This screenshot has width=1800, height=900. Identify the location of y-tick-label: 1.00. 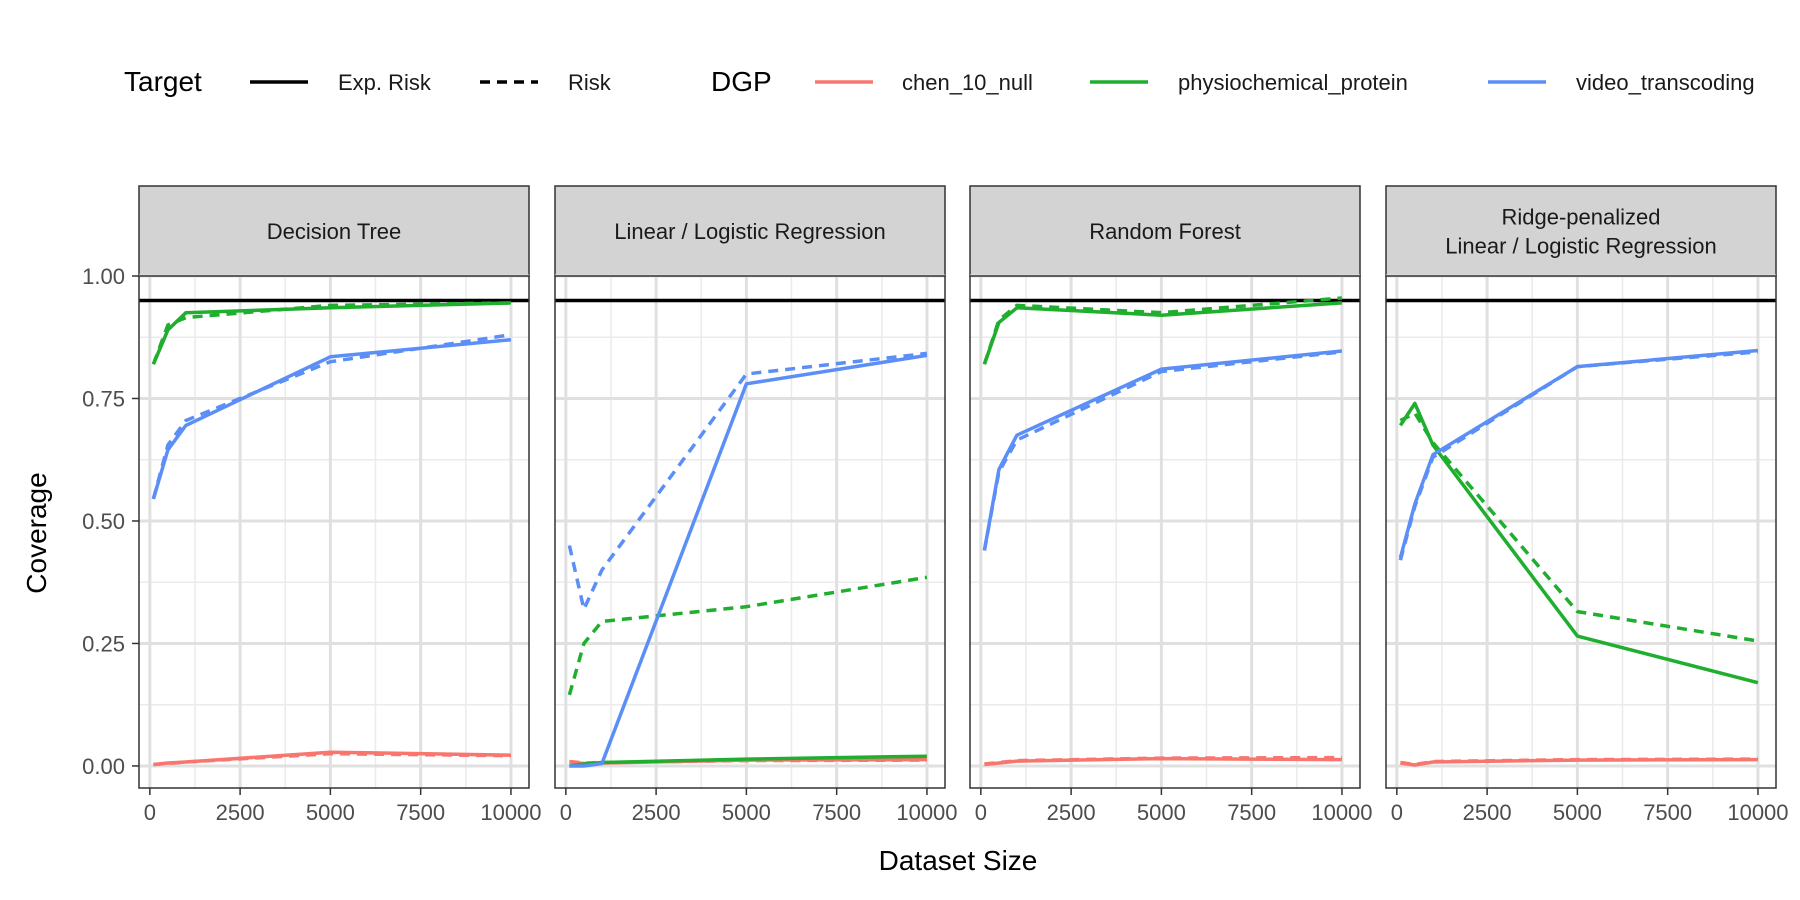
(103, 276).